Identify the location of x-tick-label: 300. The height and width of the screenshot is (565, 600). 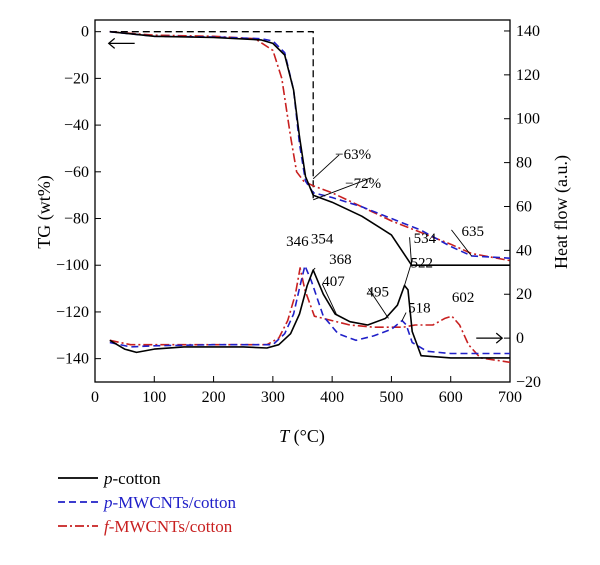
(273, 397).